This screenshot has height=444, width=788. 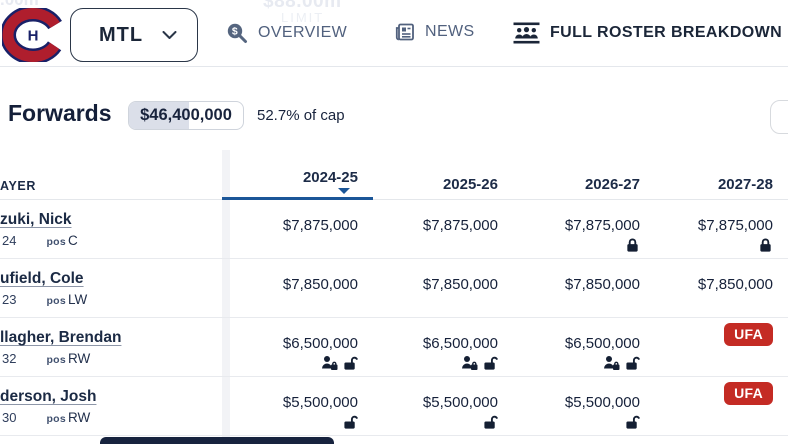 What do you see at coordinates (217, 440) in the screenshot?
I see `next-section-pill-top` at bounding box center [217, 440].